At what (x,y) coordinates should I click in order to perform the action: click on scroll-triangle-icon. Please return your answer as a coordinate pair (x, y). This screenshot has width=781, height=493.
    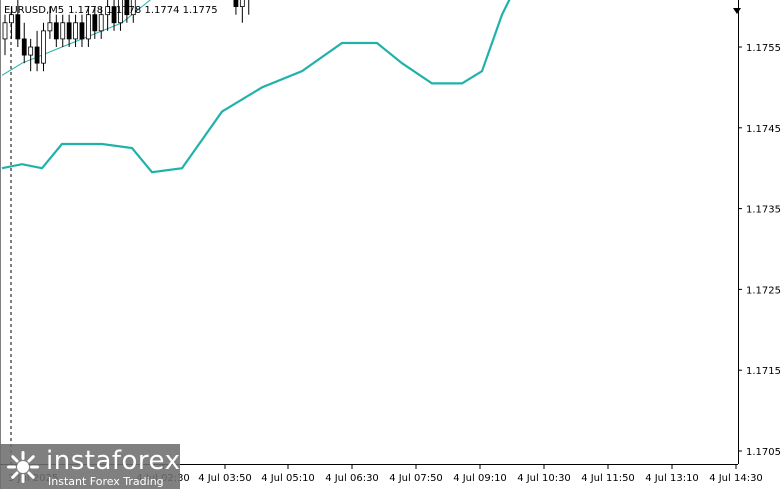
    Looking at the image, I should click on (737, 11).